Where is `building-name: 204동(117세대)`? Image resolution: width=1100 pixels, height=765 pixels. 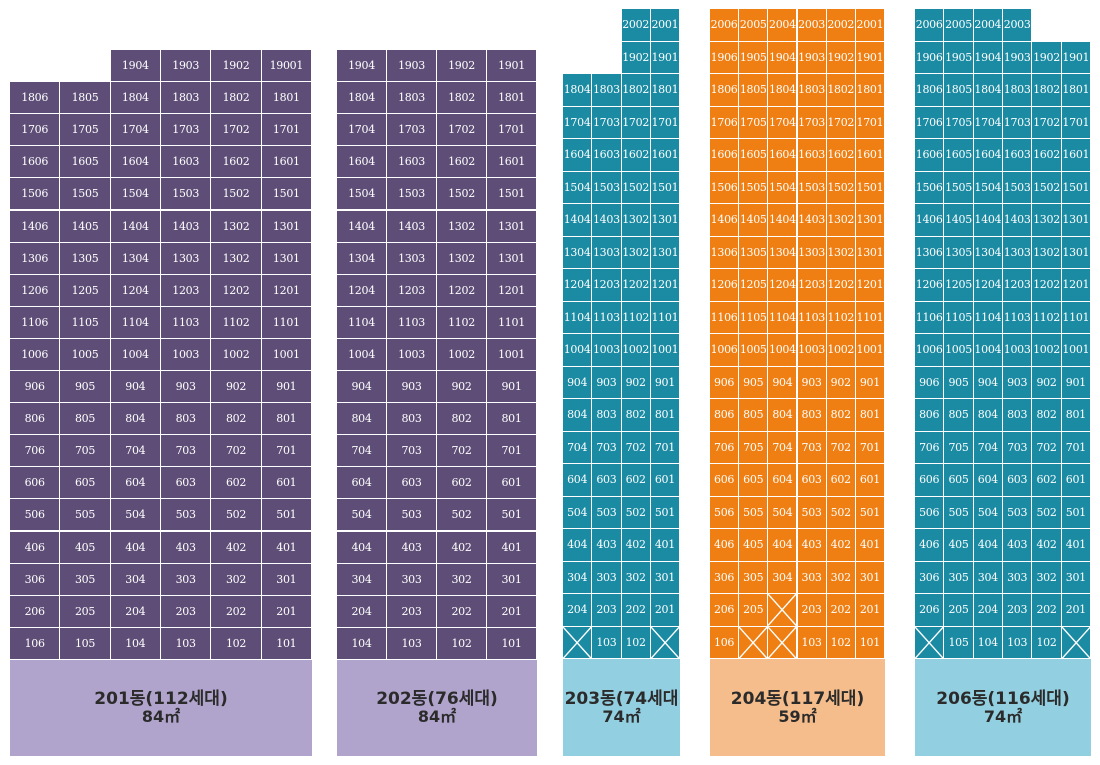
building-name: 204동(117세대) is located at coordinates (797, 698).